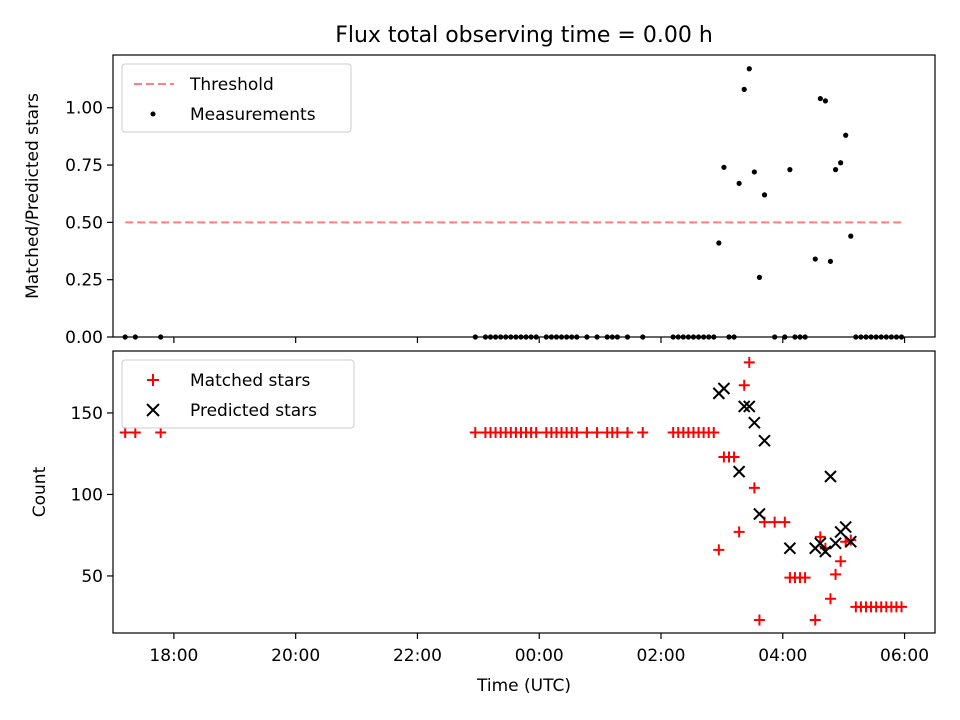  What do you see at coordinates (33, 196) in the screenshot?
I see `top-y-axis-label: Matched/Predicted stars` at bounding box center [33, 196].